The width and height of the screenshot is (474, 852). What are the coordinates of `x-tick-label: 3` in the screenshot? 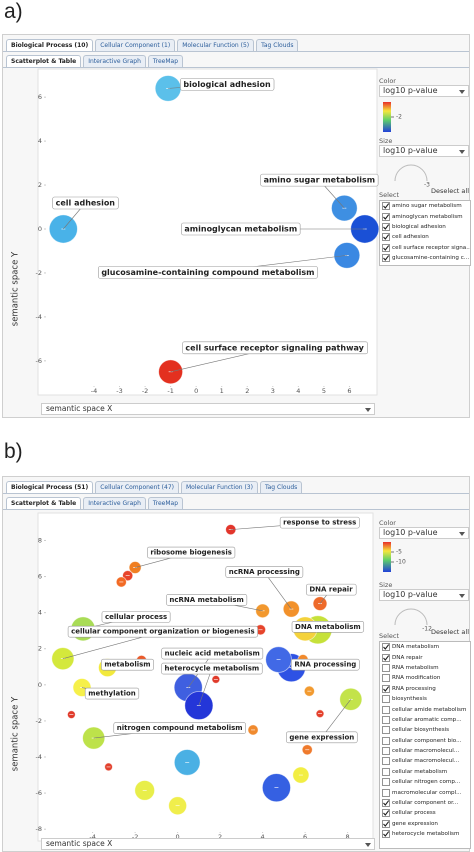 It's located at (273, 391).